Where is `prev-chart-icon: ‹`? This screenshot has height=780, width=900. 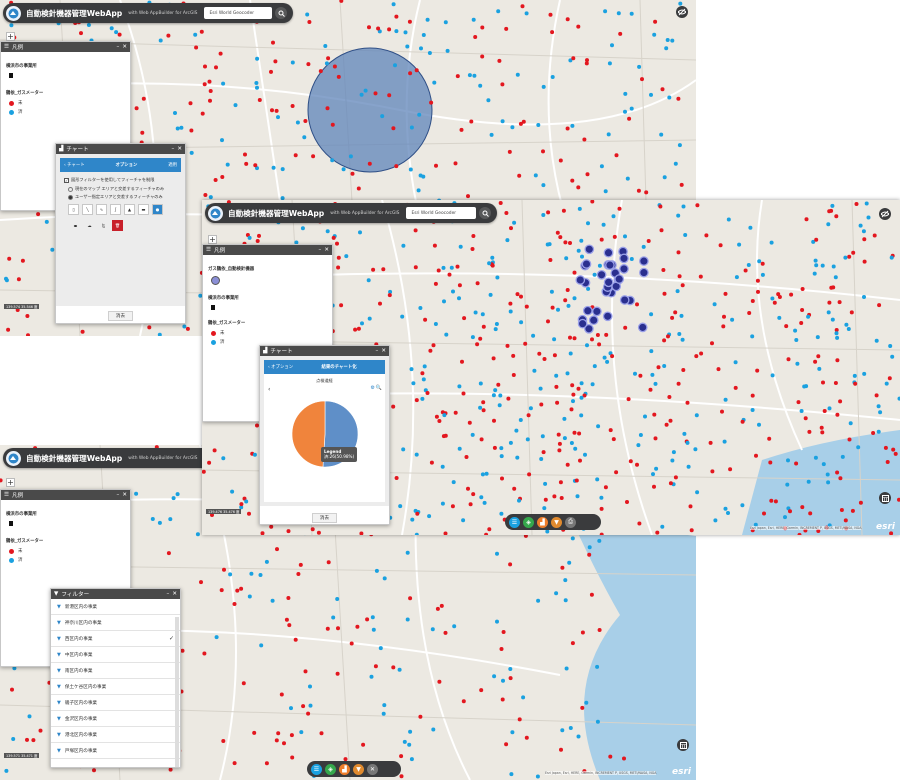
prev-chart-icon: ‹ is located at coordinates (269, 389).